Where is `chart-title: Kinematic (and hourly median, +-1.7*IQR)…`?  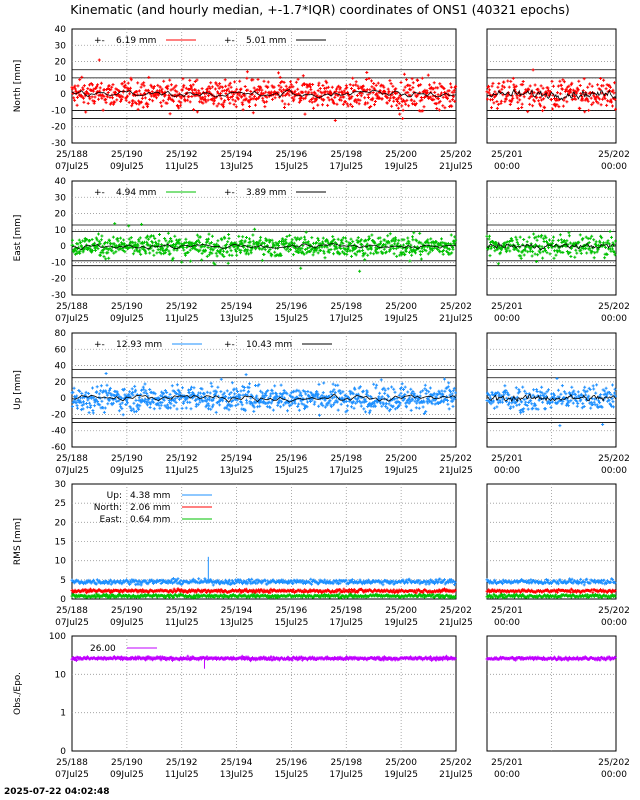
chart-title: Kinematic (and hourly median, +-1.7*IQR)… is located at coordinates (320, 9).